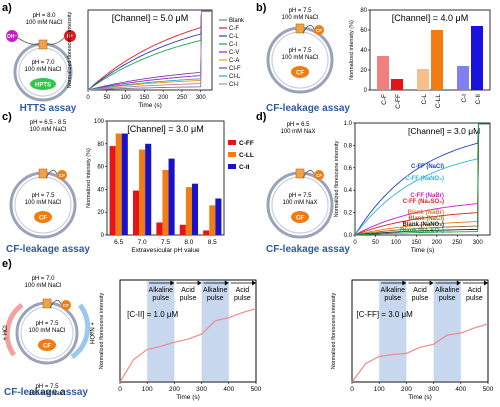 This screenshot has height=407, width=500. What do you see at coordinates (182, 98) in the screenshot?
I see `x-tick-label: 250` at bounding box center [182, 98].